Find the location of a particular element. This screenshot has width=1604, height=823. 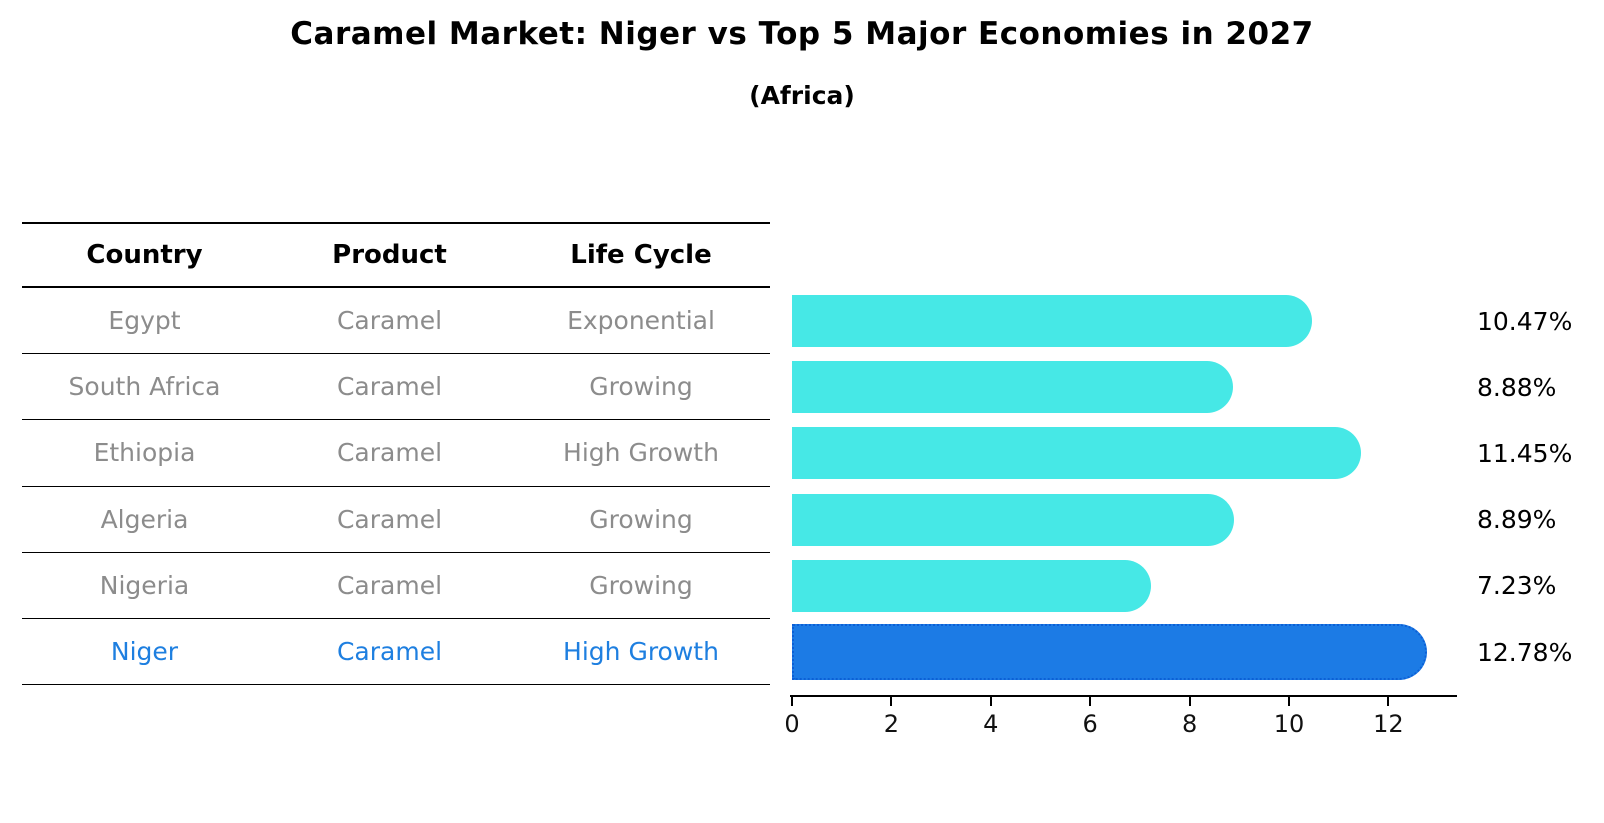

life-cycle-cell: Exponential is located at coordinates (641, 321).